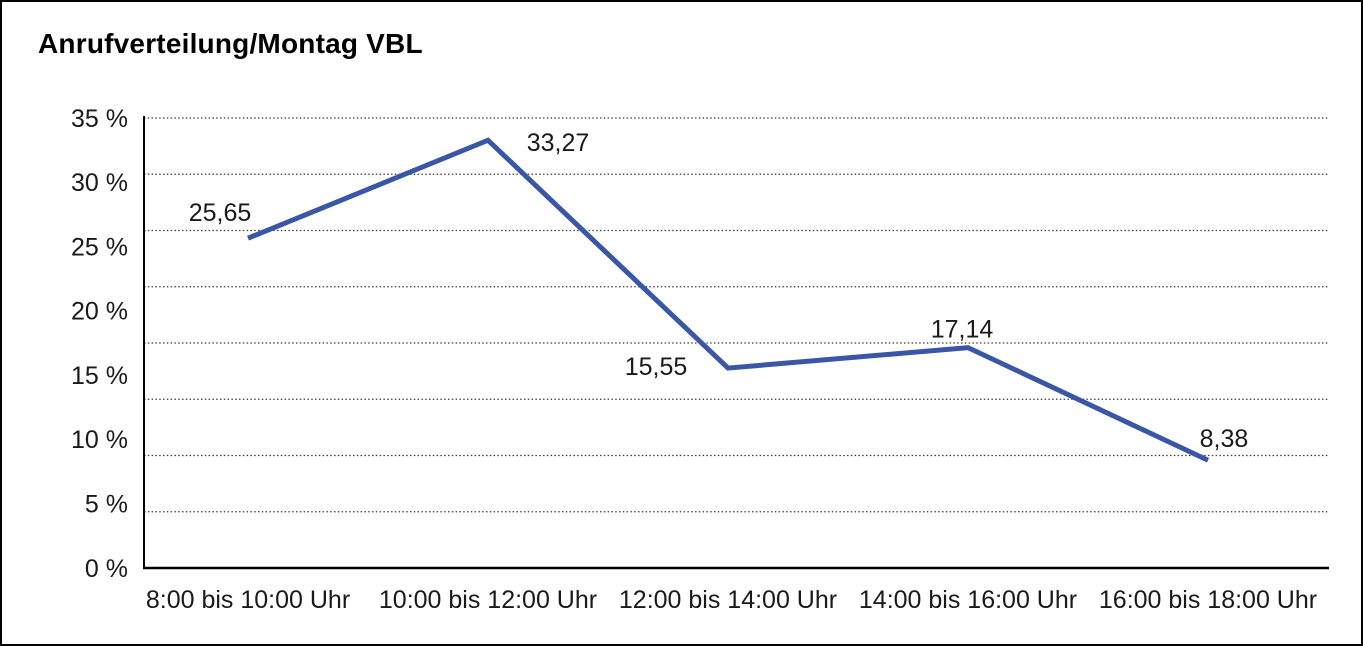 The width and height of the screenshot is (1363, 646). What do you see at coordinates (99, 376) in the screenshot?
I see `y-tick-label: 15 %` at bounding box center [99, 376].